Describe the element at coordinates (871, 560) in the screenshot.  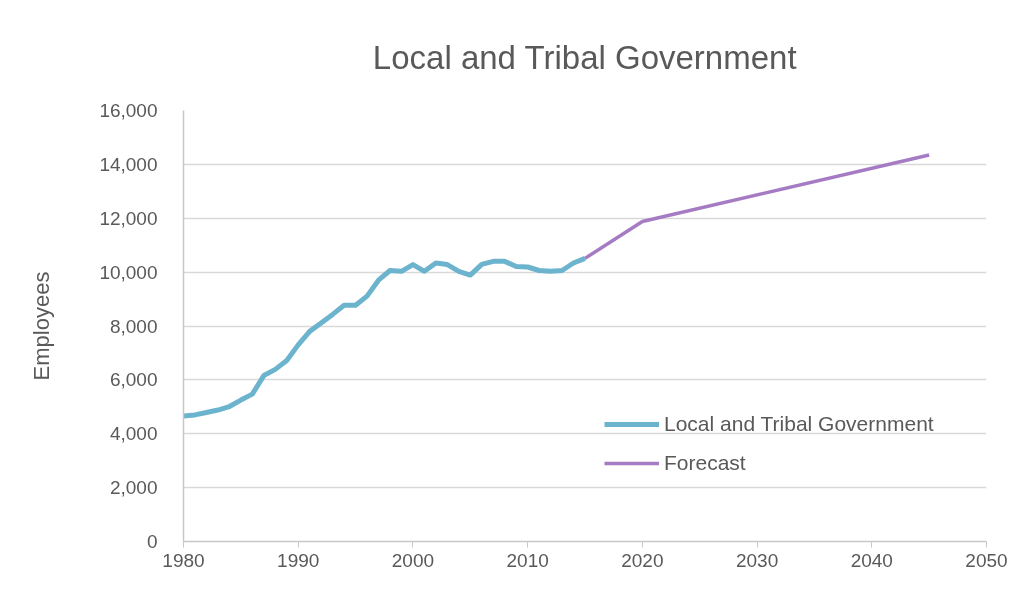
I see `x-tick-label: 2040` at that location.